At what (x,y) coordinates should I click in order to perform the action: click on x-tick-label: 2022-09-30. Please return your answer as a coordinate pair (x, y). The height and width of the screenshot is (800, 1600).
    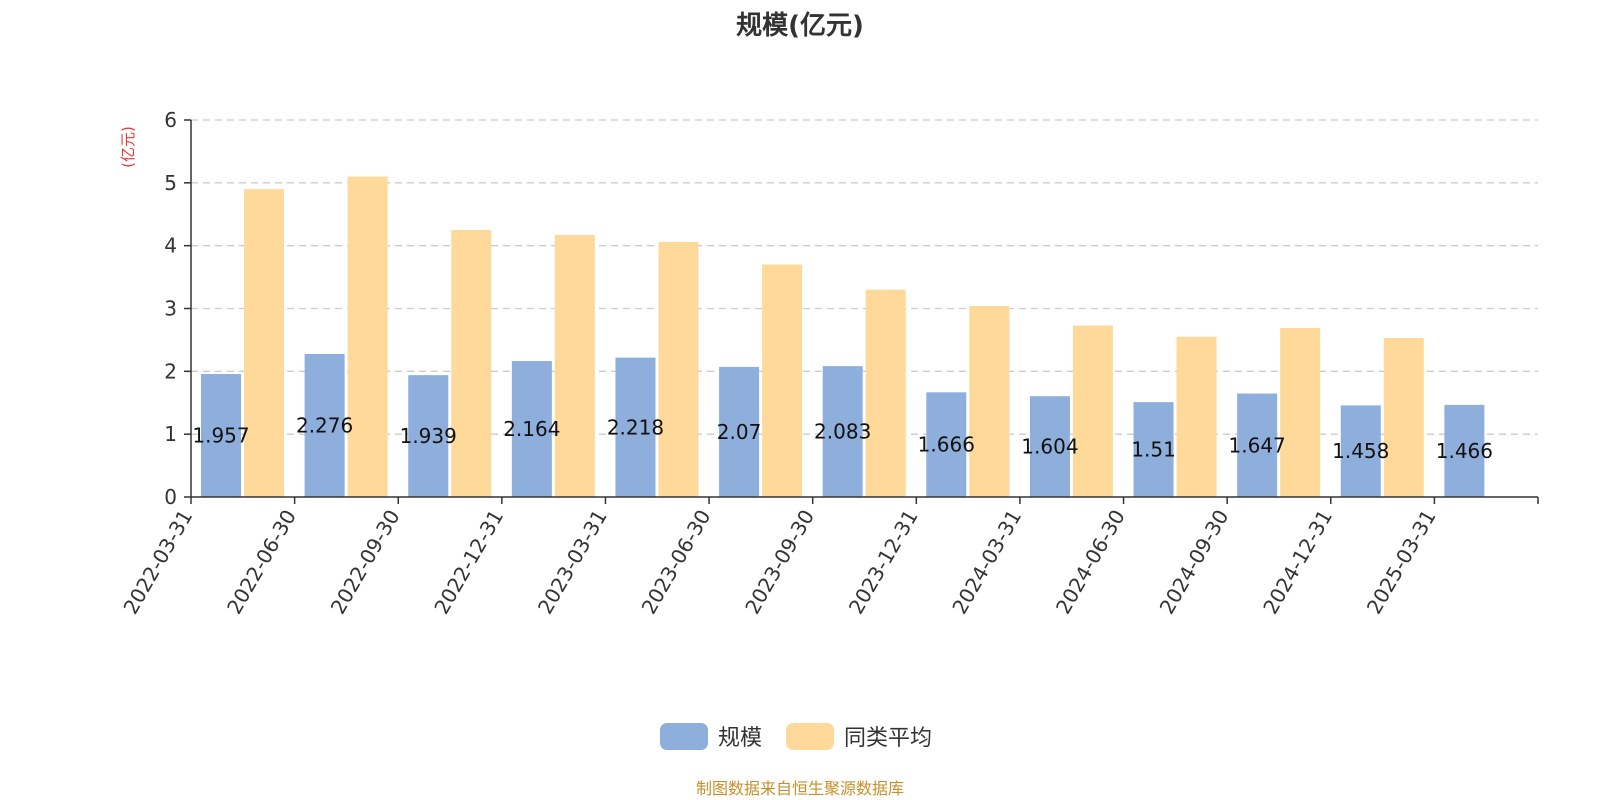
    Looking at the image, I should click on (365, 562).